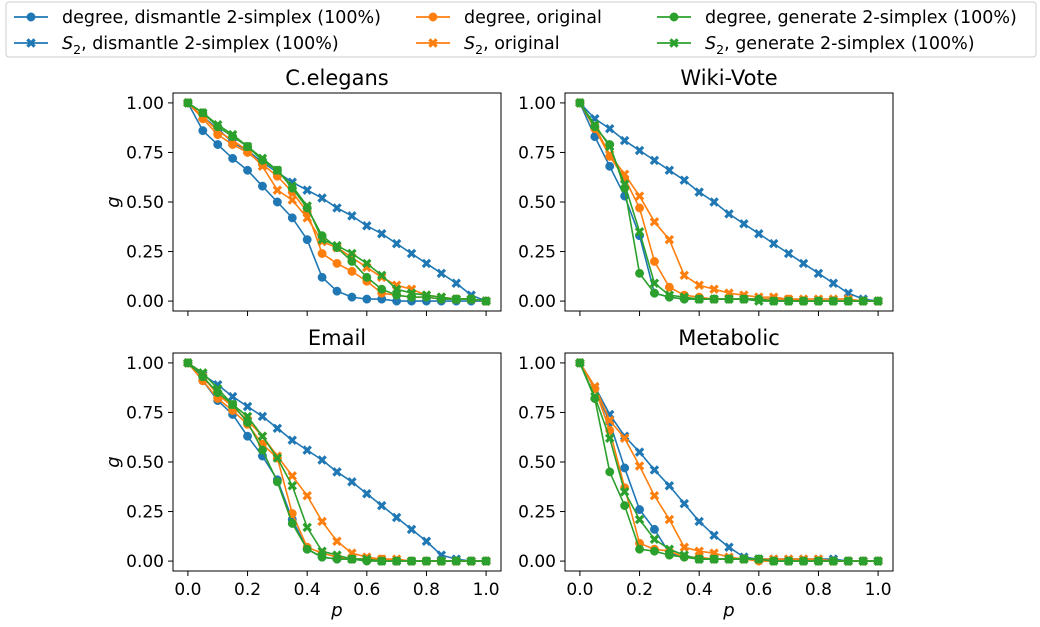  What do you see at coordinates (366, 590) in the screenshot?
I see `x-tick-label: 0.6` at bounding box center [366, 590].